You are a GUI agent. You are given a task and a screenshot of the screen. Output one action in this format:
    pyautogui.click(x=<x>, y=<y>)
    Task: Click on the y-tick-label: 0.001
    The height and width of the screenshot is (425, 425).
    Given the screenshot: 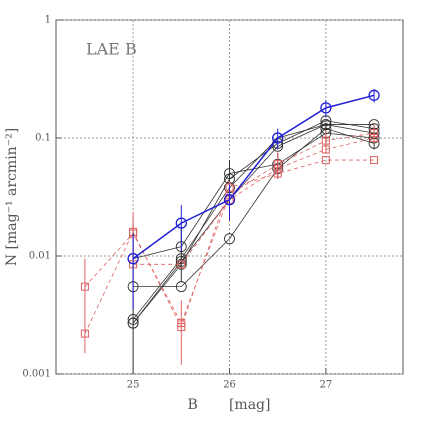 What is the action you would take?
    pyautogui.click(x=36, y=374)
    